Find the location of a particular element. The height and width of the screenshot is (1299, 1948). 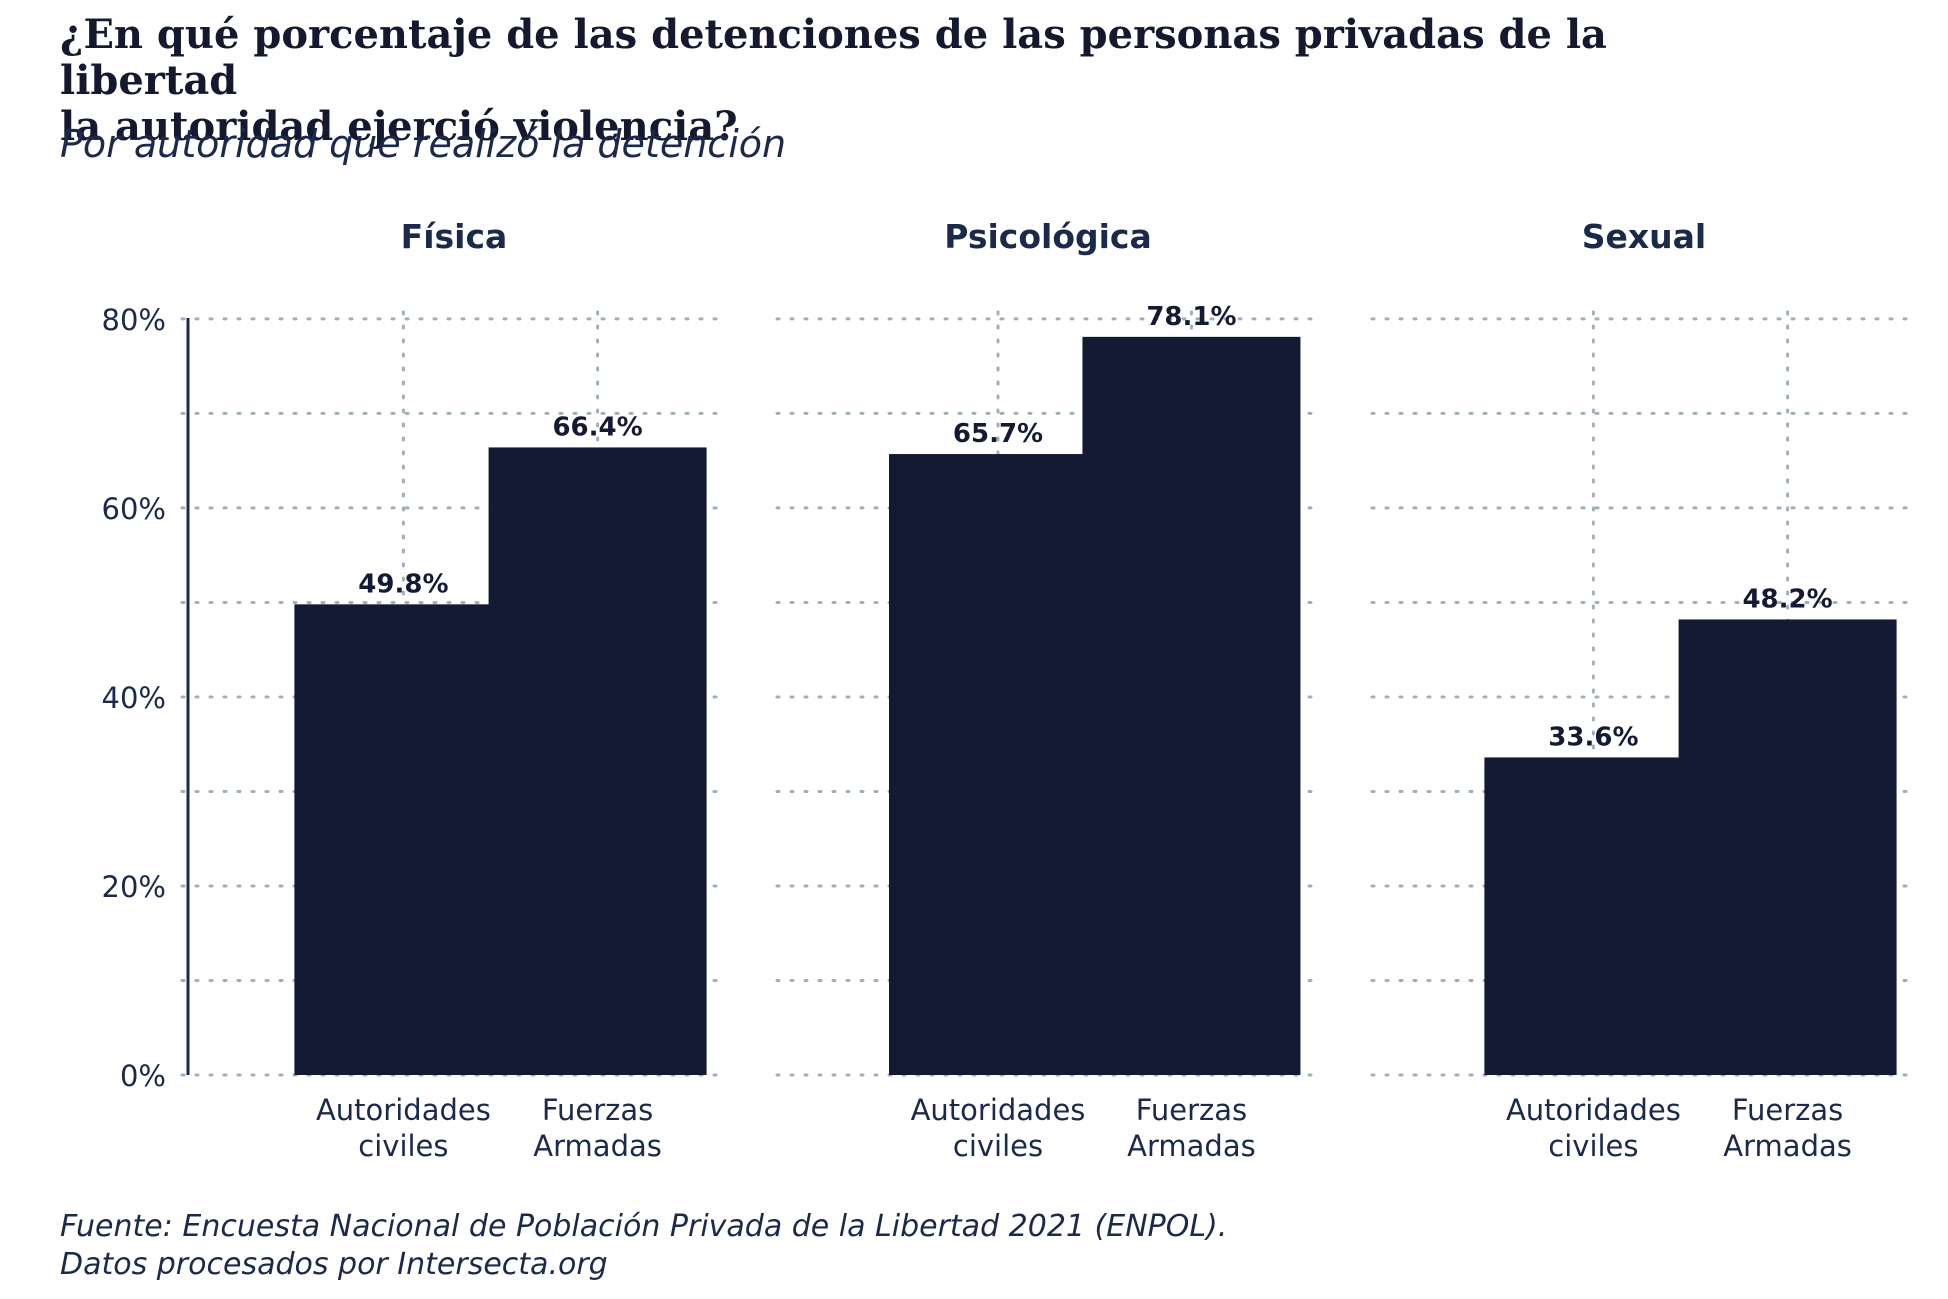

facet-title: Física is located at coordinates (454, 236).